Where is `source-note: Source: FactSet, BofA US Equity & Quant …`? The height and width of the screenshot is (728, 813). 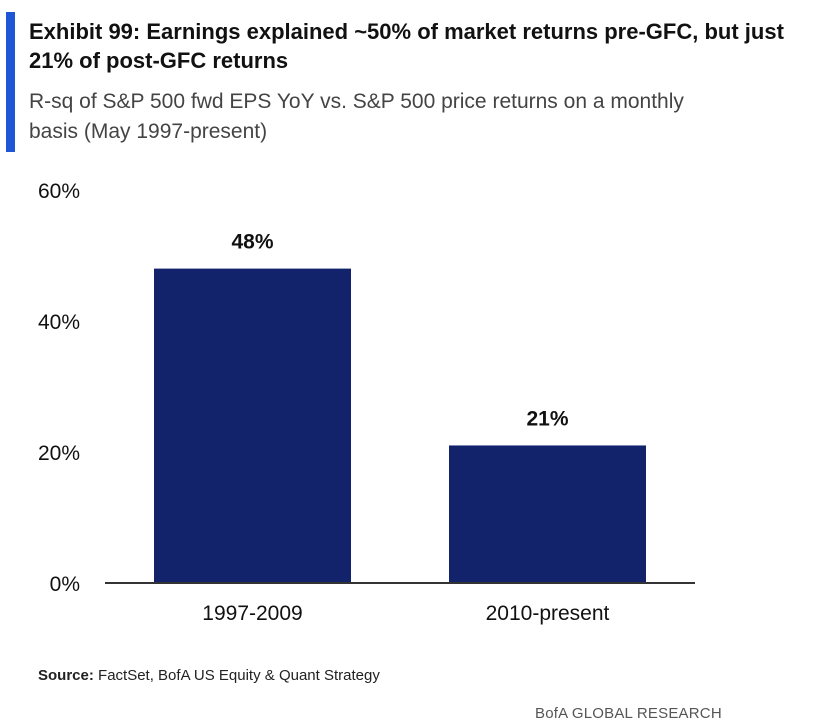
source-note: Source: FactSet, BofA US Equity & Quant … is located at coordinates (209, 675).